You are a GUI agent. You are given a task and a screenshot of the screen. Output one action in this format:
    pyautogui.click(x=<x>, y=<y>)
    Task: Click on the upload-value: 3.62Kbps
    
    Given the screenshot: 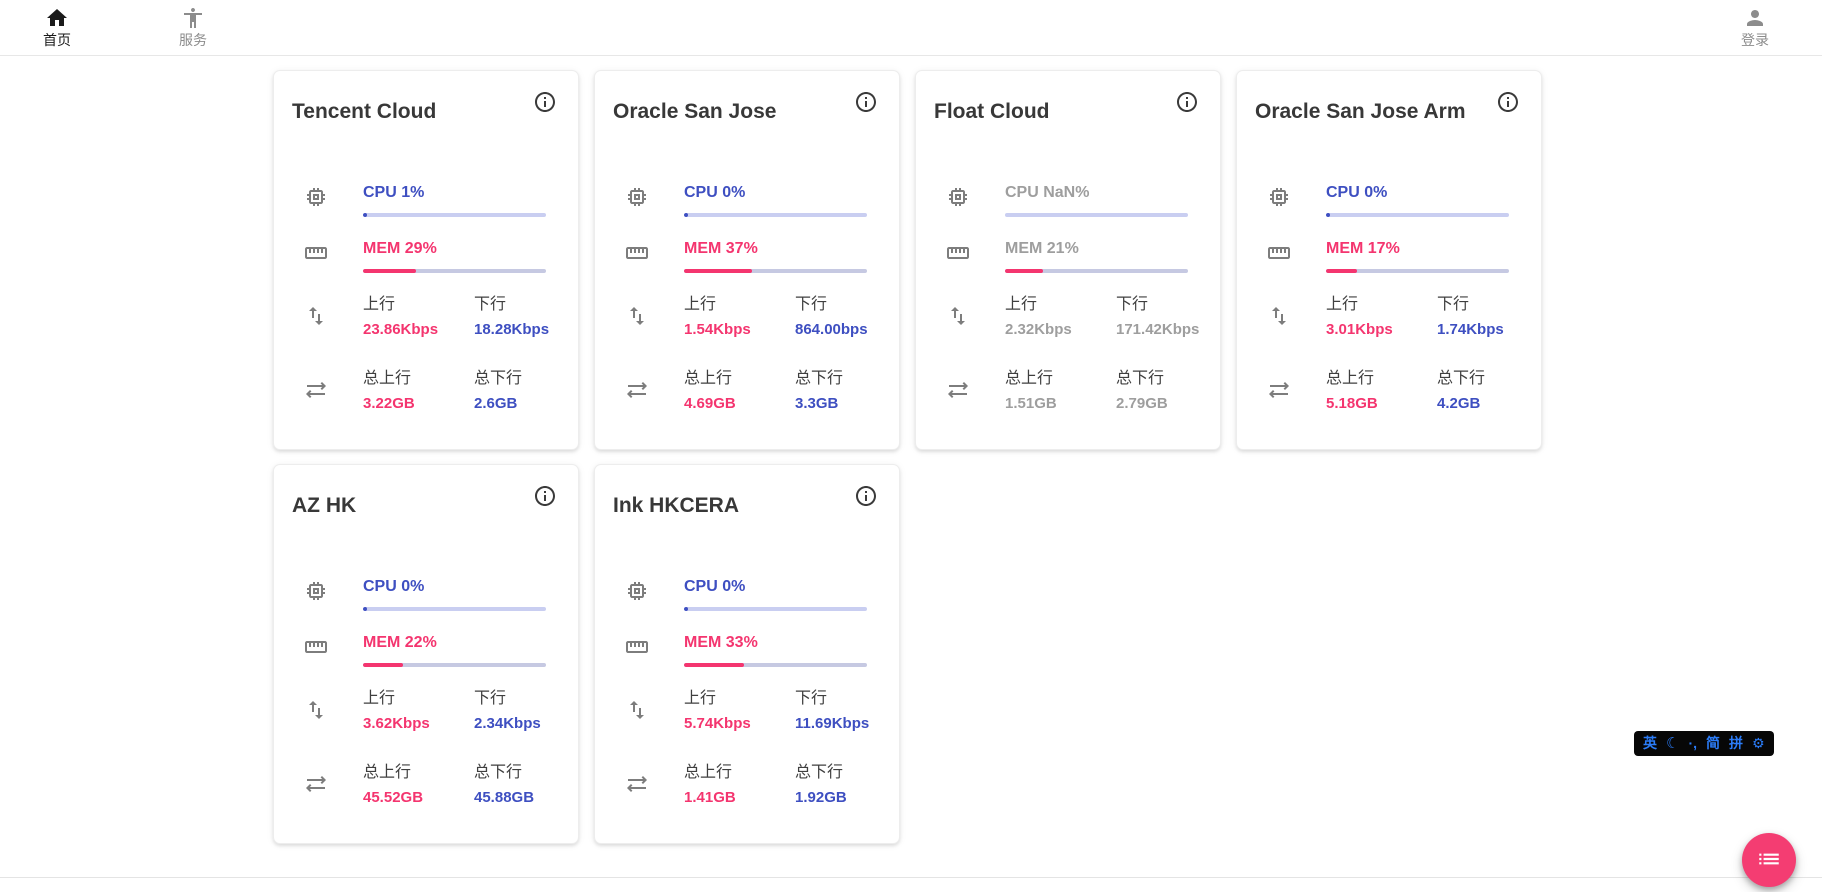 What is the action you would take?
    pyautogui.click(x=396, y=723)
    